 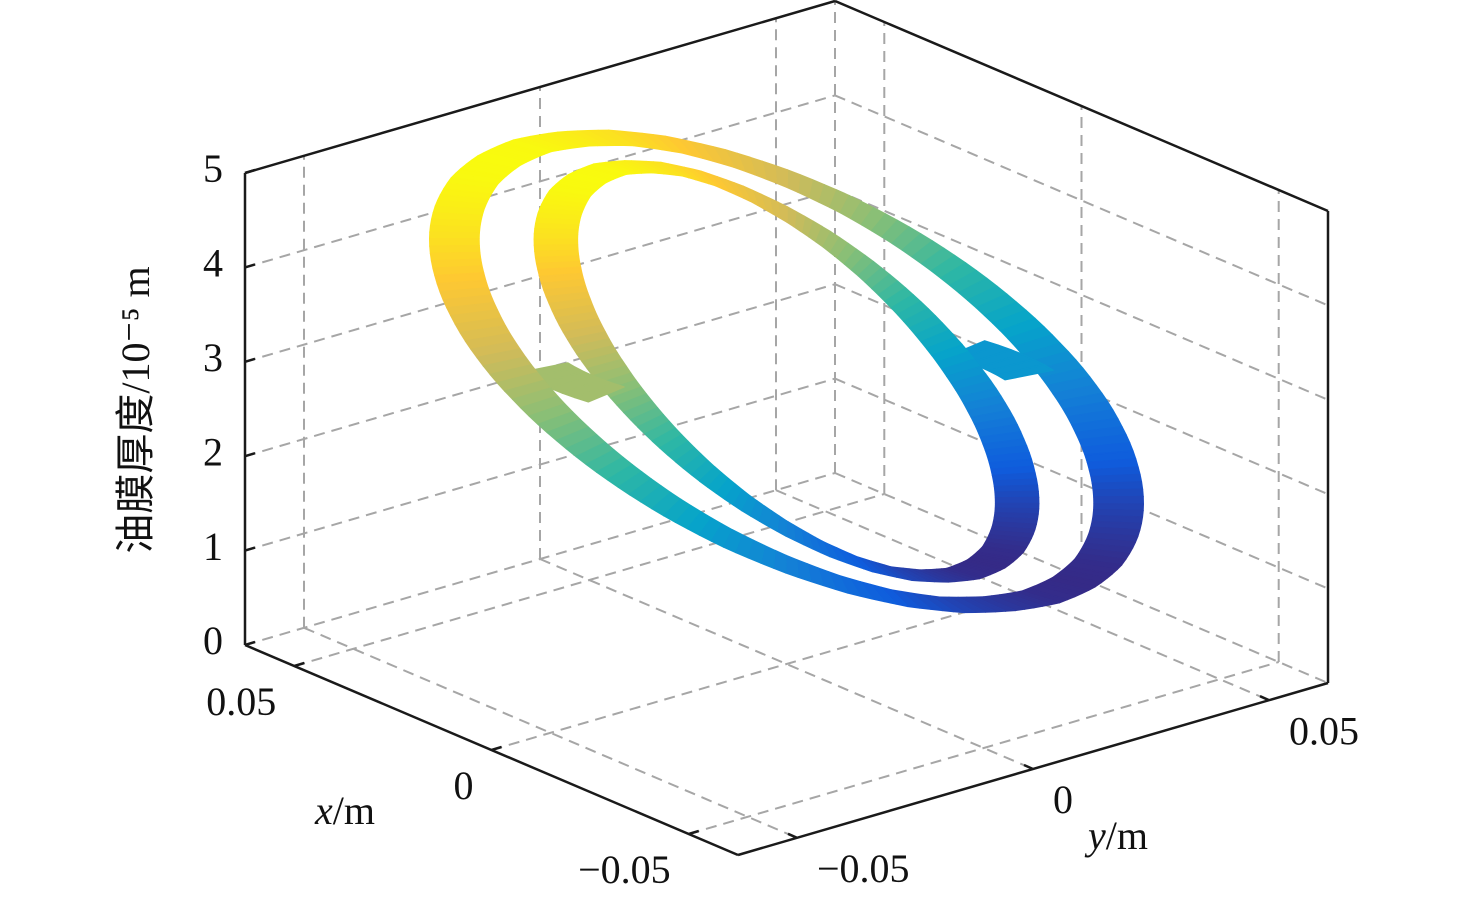 What do you see at coordinates (213, 451) in the screenshot?
I see `z-tick-label: 2` at bounding box center [213, 451].